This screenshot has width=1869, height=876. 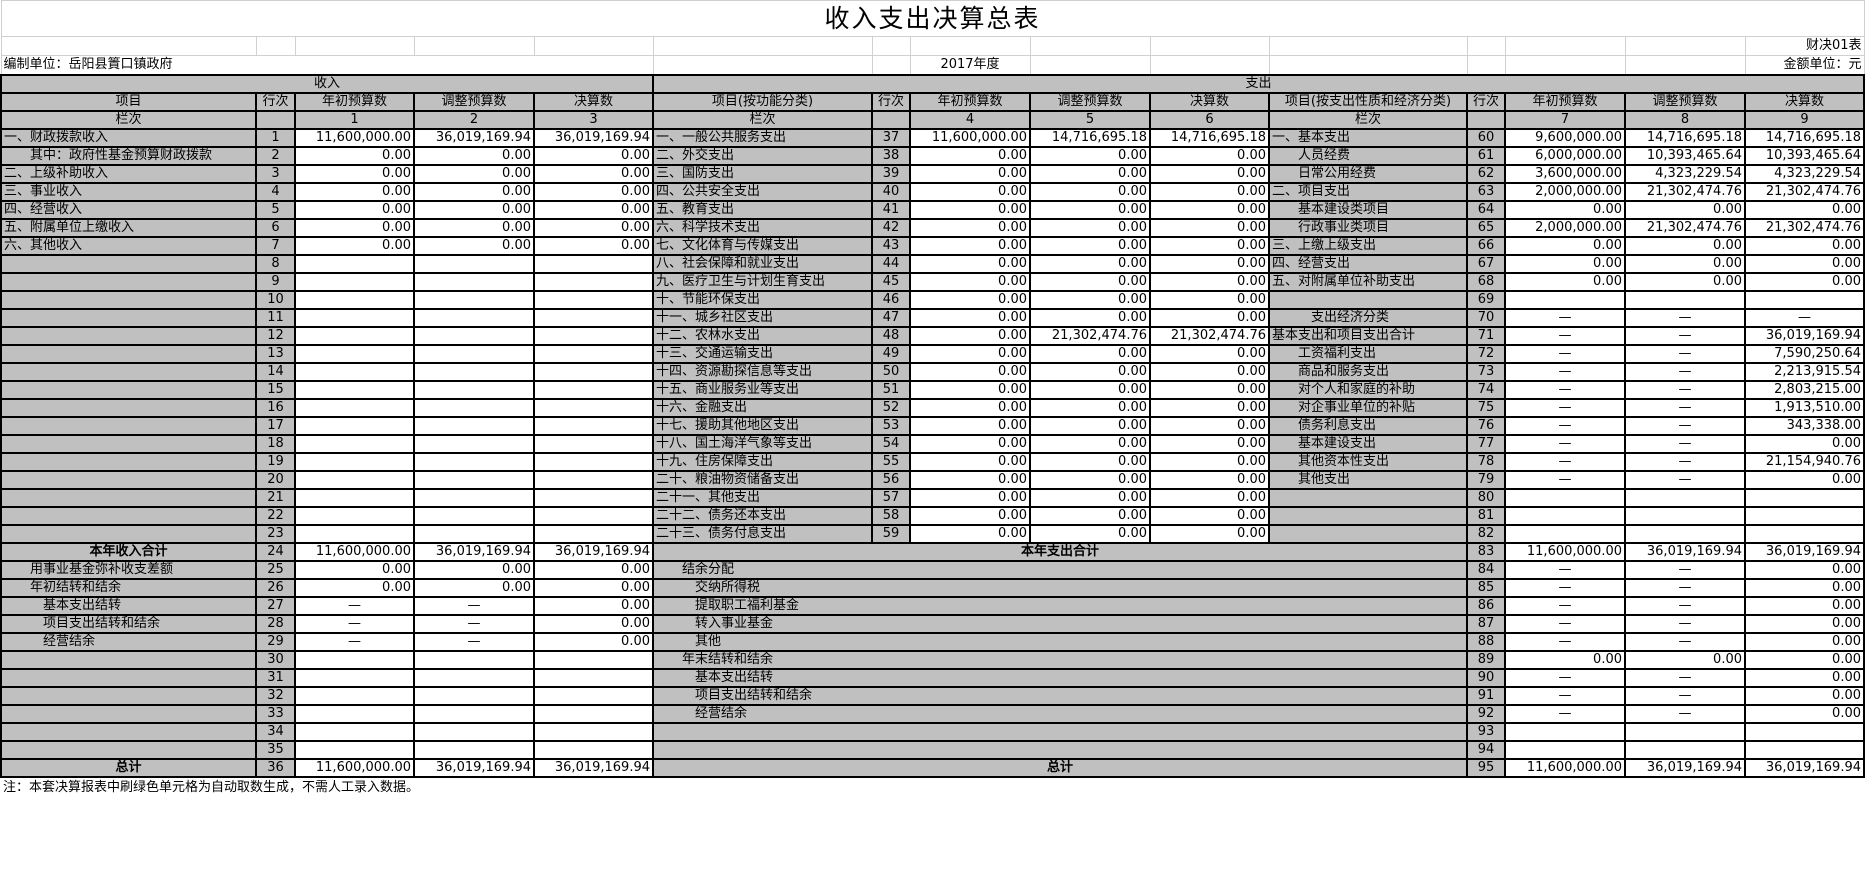 I want to click on expense-item-label: 其他, so click(x=1060, y=642).